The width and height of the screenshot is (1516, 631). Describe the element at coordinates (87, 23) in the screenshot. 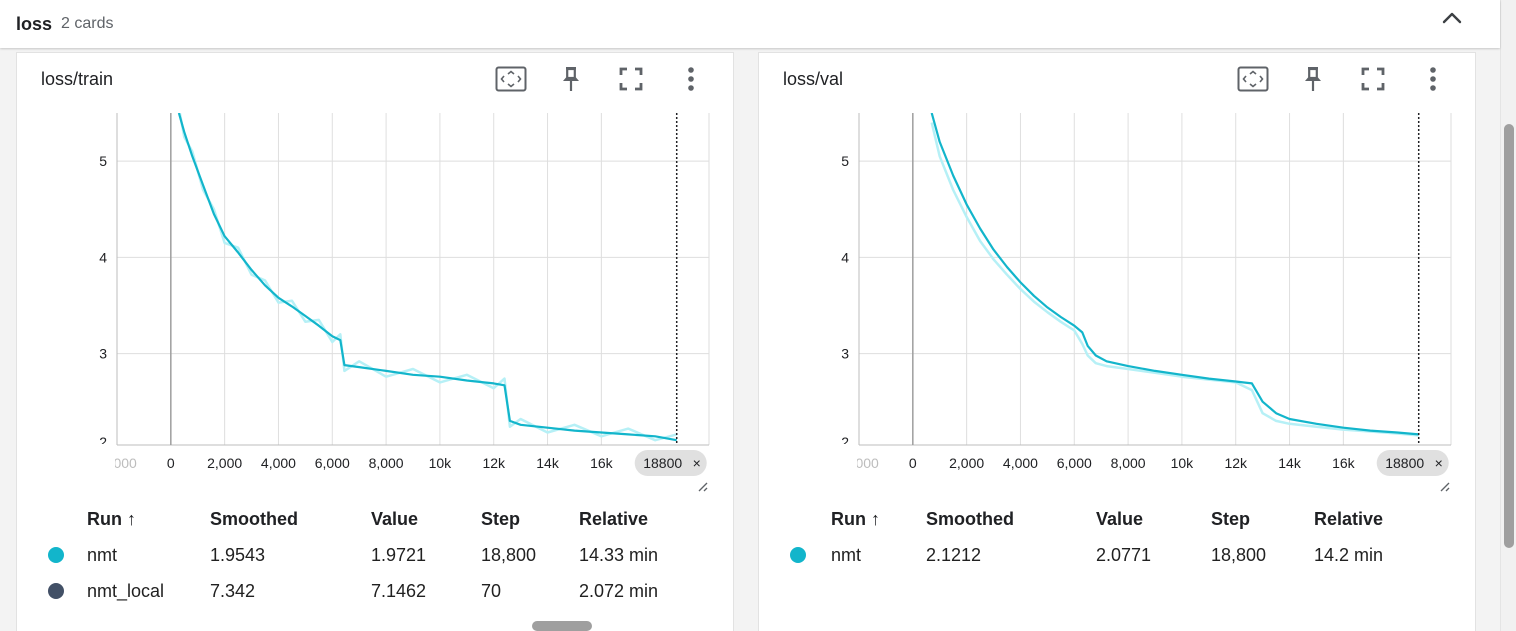

I see `group-card-count: 2 cards` at that location.